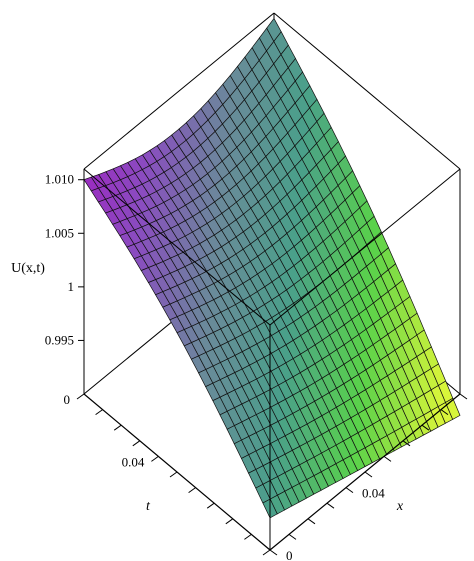 This screenshot has width=474, height=561. I want to click on z-axis-label: U(x,t), so click(28, 268).